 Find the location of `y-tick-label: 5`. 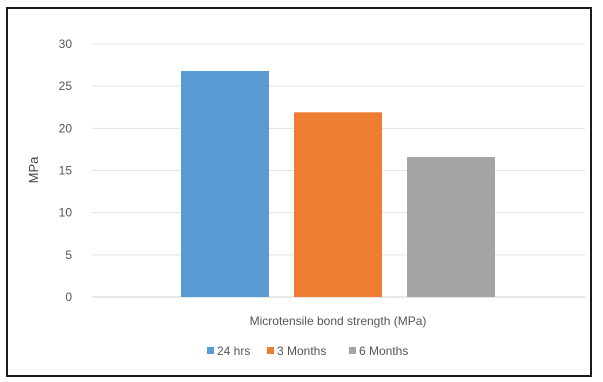

y-tick-label: 5 is located at coordinates (68, 255).